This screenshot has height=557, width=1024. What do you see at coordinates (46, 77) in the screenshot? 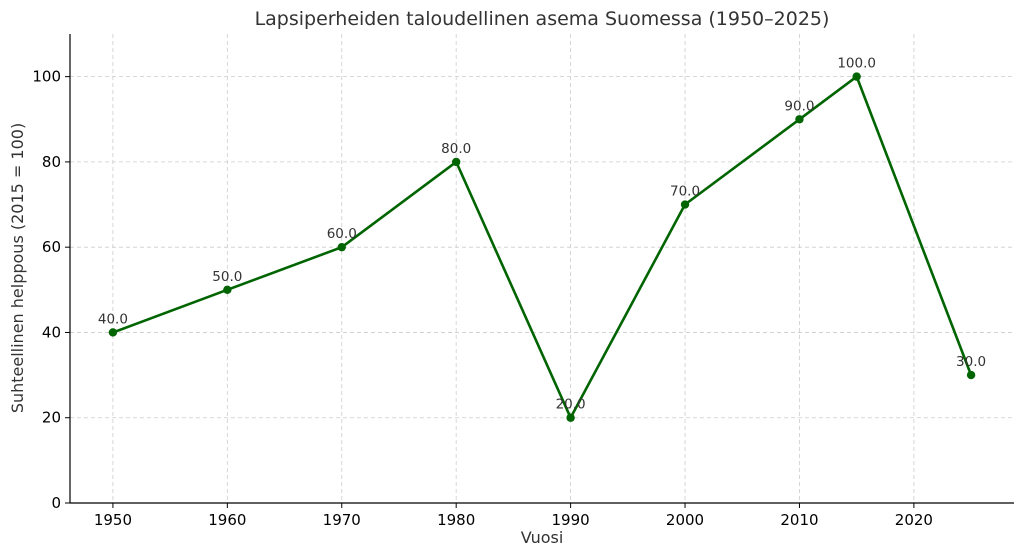
I see `y-tick-label: 100` at bounding box center [46, 77].